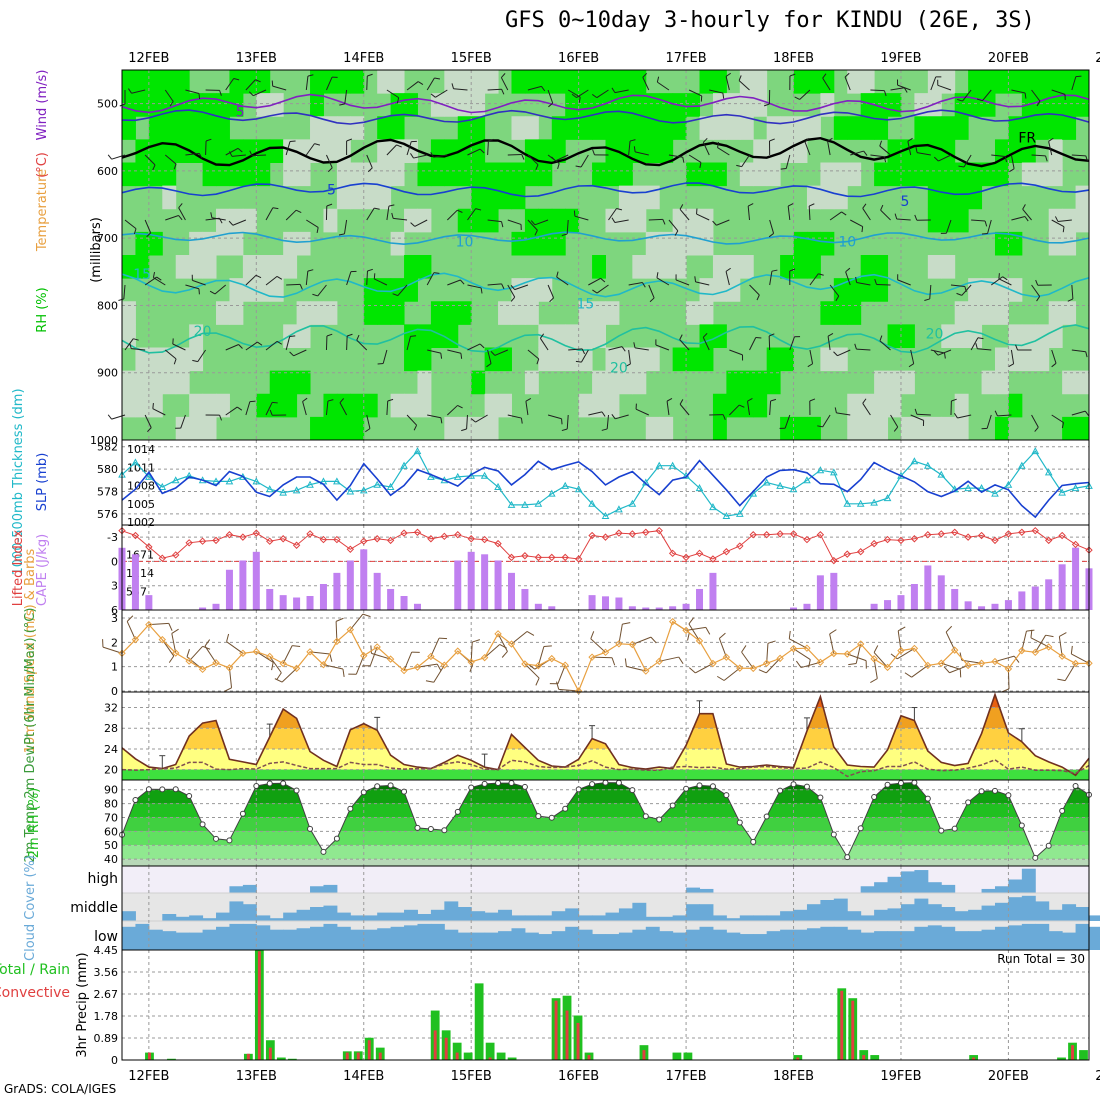  Describe the element at coordinates (793, 58) in the screenshot. I see `date-label-top: 18FEB` at that location.